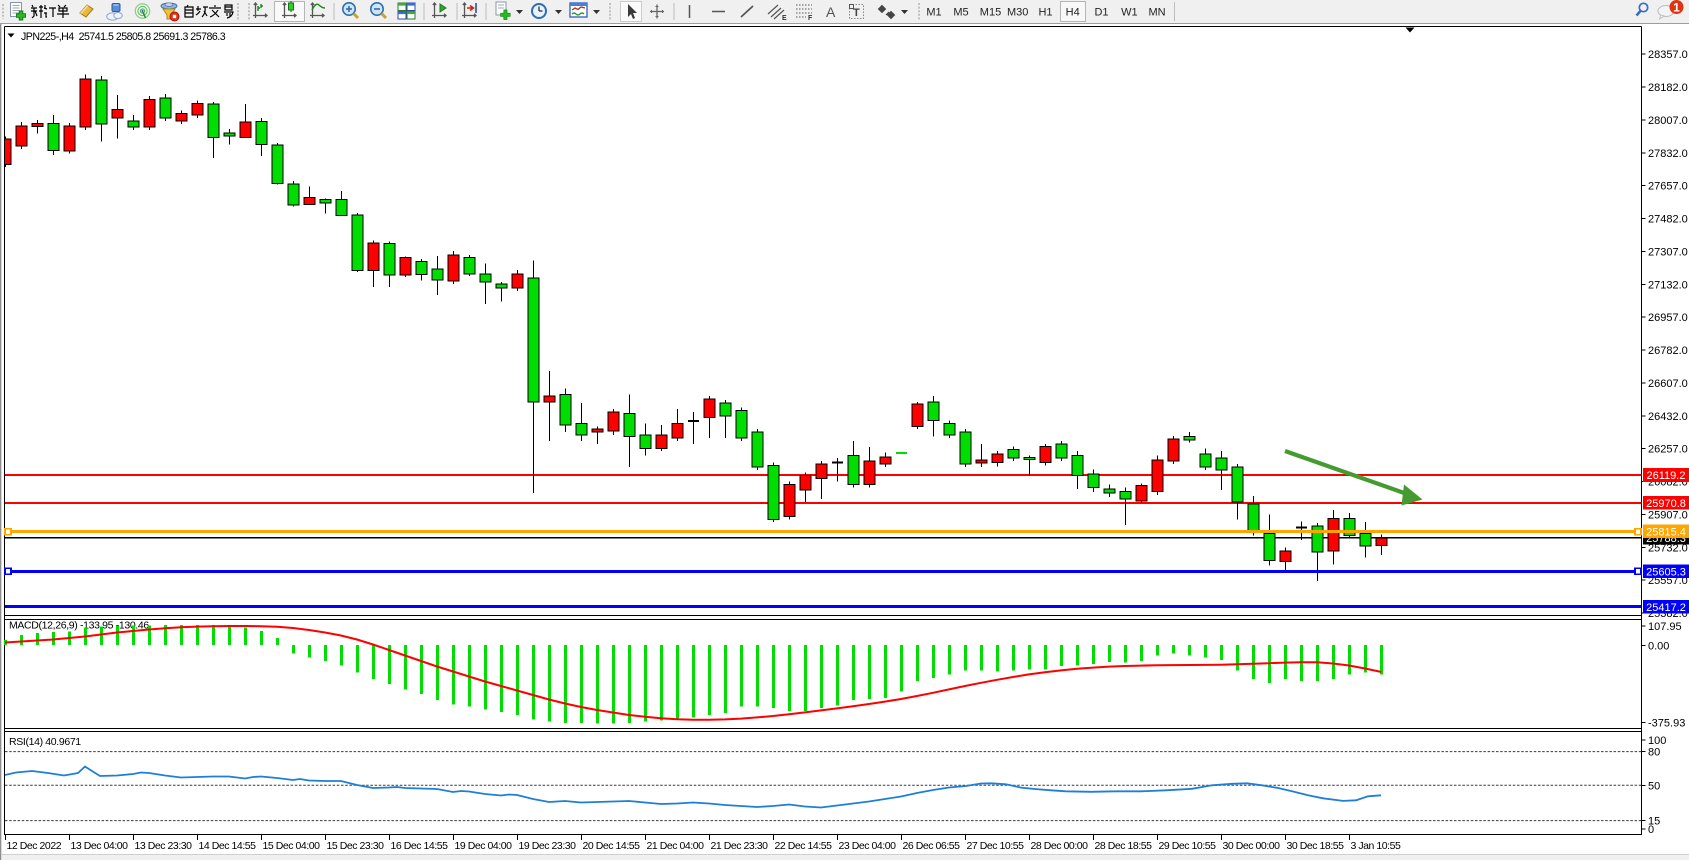 The height and width of the screenshot is (860, 1689). Describe the element at coordinates (45, 742) in the screenshot. I see `svg-text: RSI(14) 40.9671` at that location.